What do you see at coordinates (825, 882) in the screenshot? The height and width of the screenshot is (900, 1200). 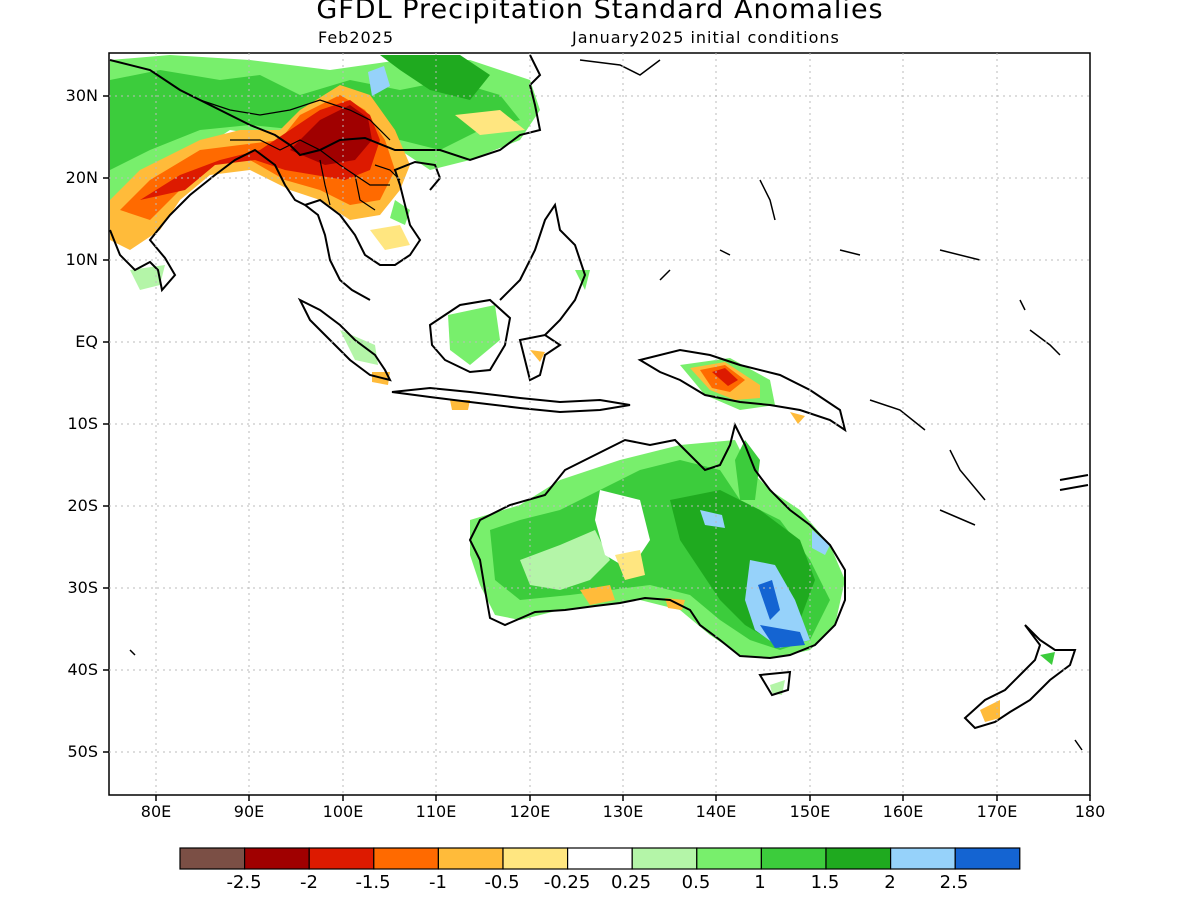 I see `colorbar-tick-label: 1.5` at bounding box center [825, 882].